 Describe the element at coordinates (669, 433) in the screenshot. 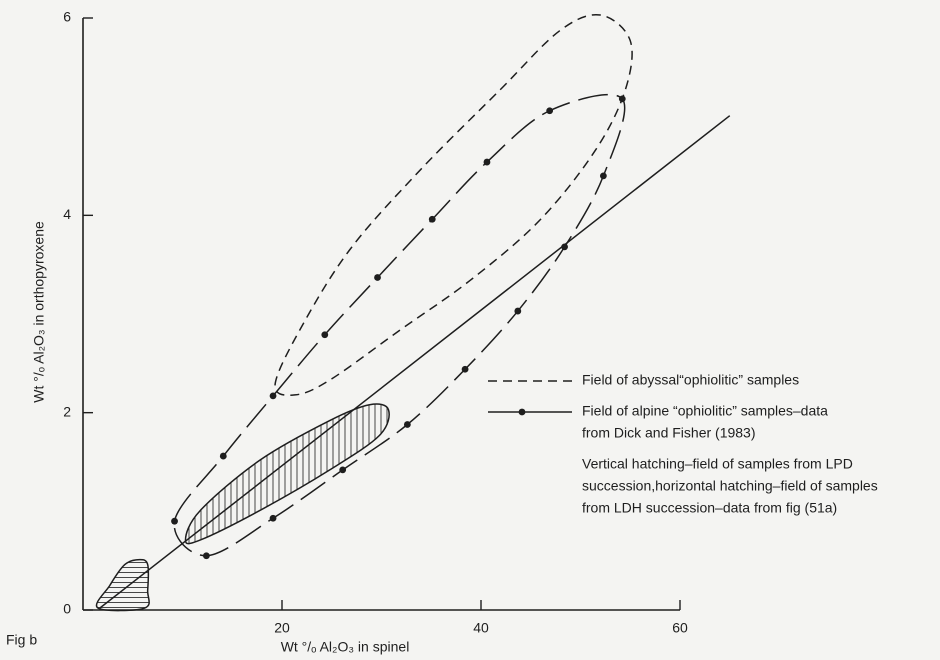

I see `legend-text: from Dick and Fisher (1983)` at that location.